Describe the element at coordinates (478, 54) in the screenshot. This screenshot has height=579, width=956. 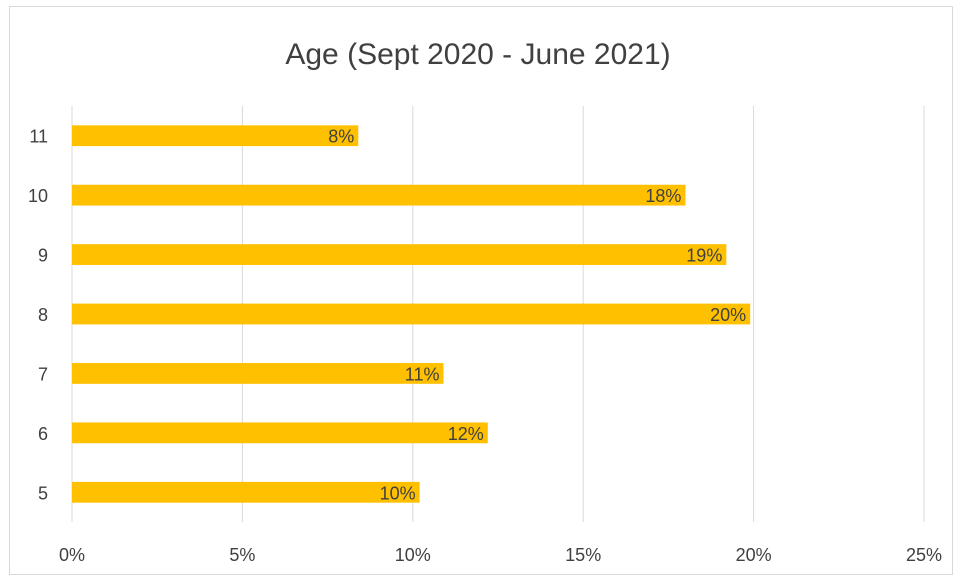
I see `chart-title: Age (Sept 2020 - June 2021)` at that location.